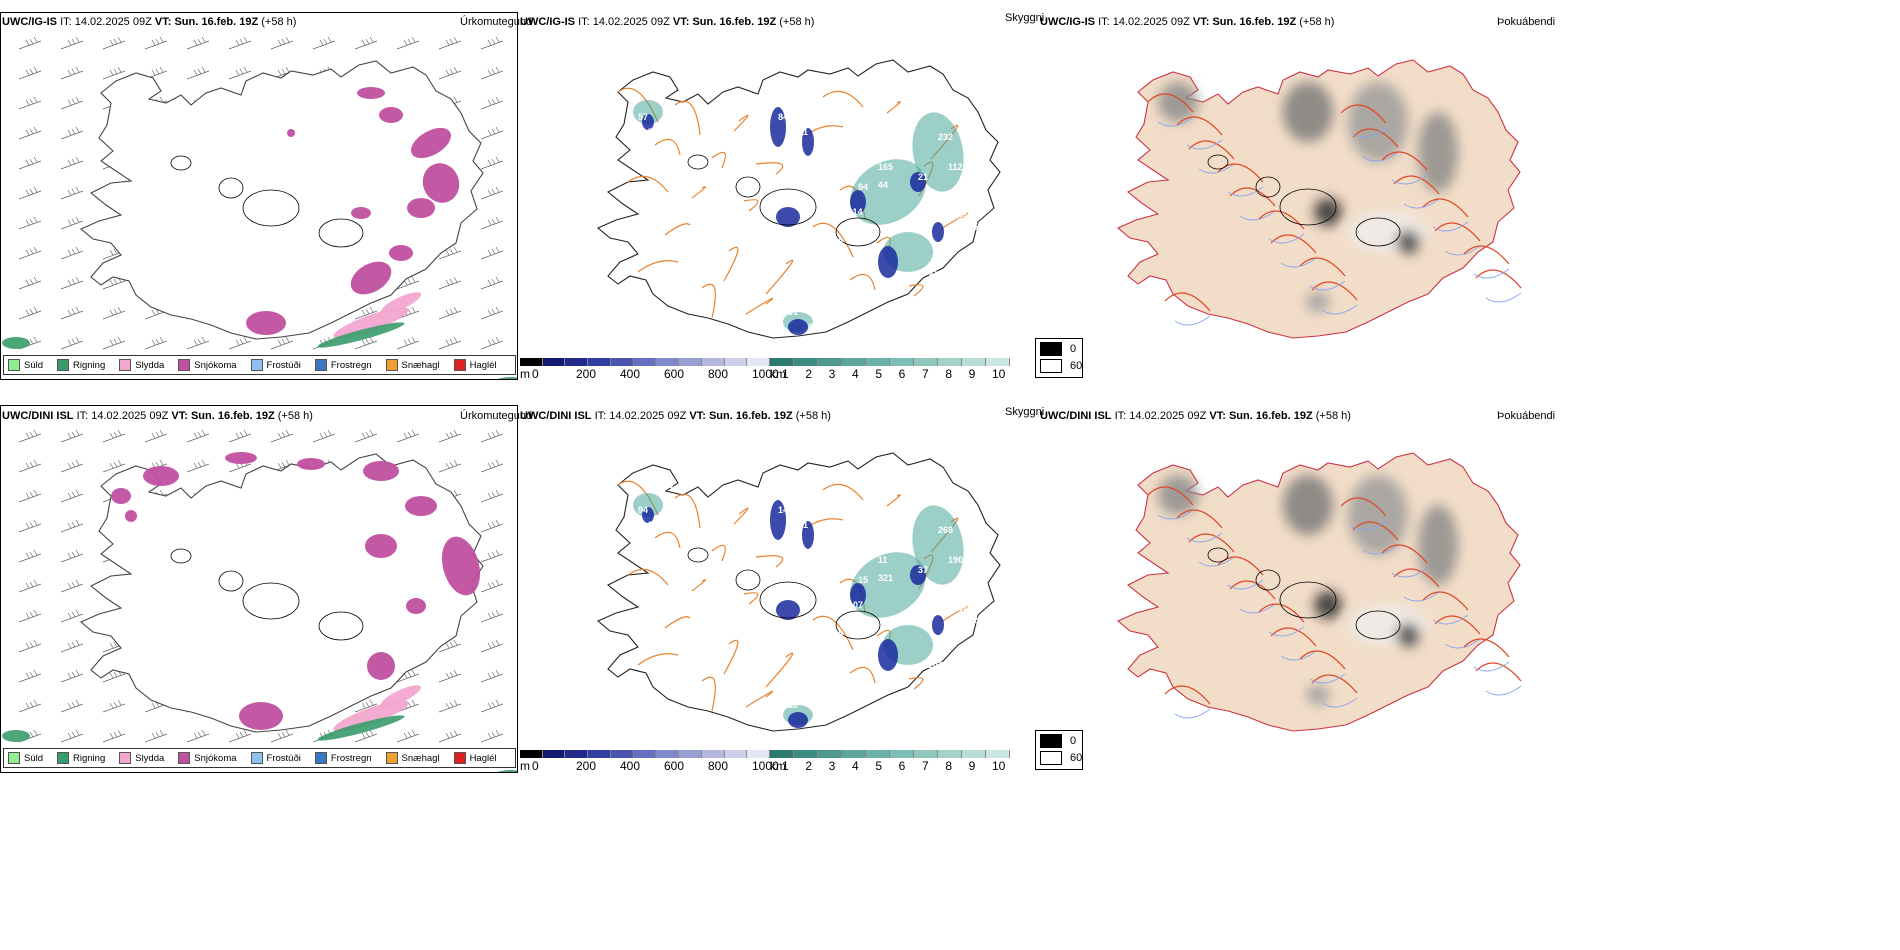  I want to click on visibility-value-label: 268, so click(946, 530).